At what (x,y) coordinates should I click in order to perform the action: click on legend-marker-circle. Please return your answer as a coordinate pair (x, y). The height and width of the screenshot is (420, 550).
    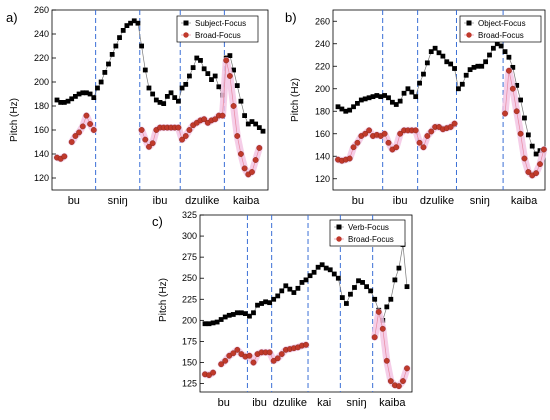
    Looking at the image, I should click on (186, 35).